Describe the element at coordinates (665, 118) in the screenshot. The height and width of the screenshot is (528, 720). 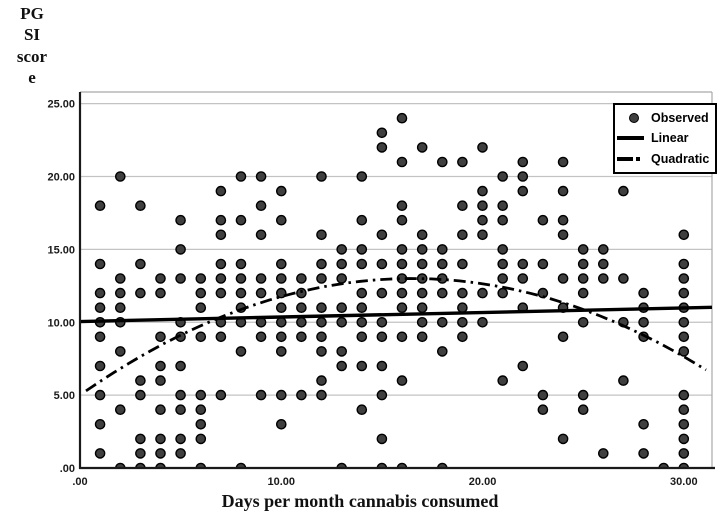
I see `legend-entry-observed: Observed` at that location.